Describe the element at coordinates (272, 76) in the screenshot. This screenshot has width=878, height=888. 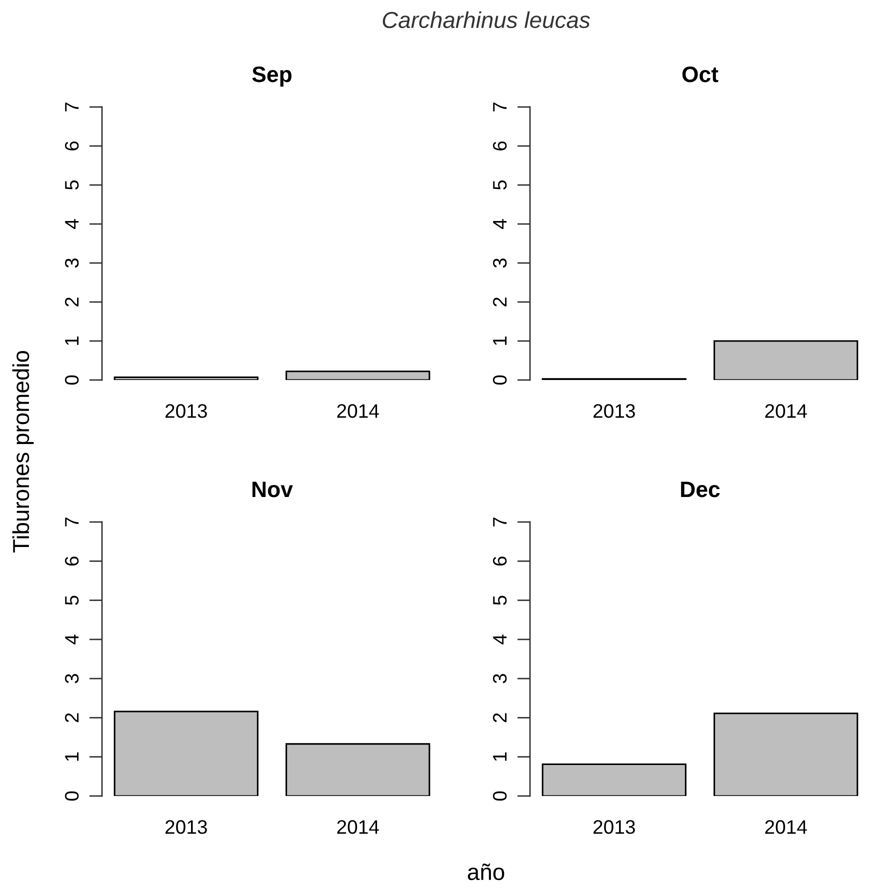
I see `chart-title: Sep` at that location.